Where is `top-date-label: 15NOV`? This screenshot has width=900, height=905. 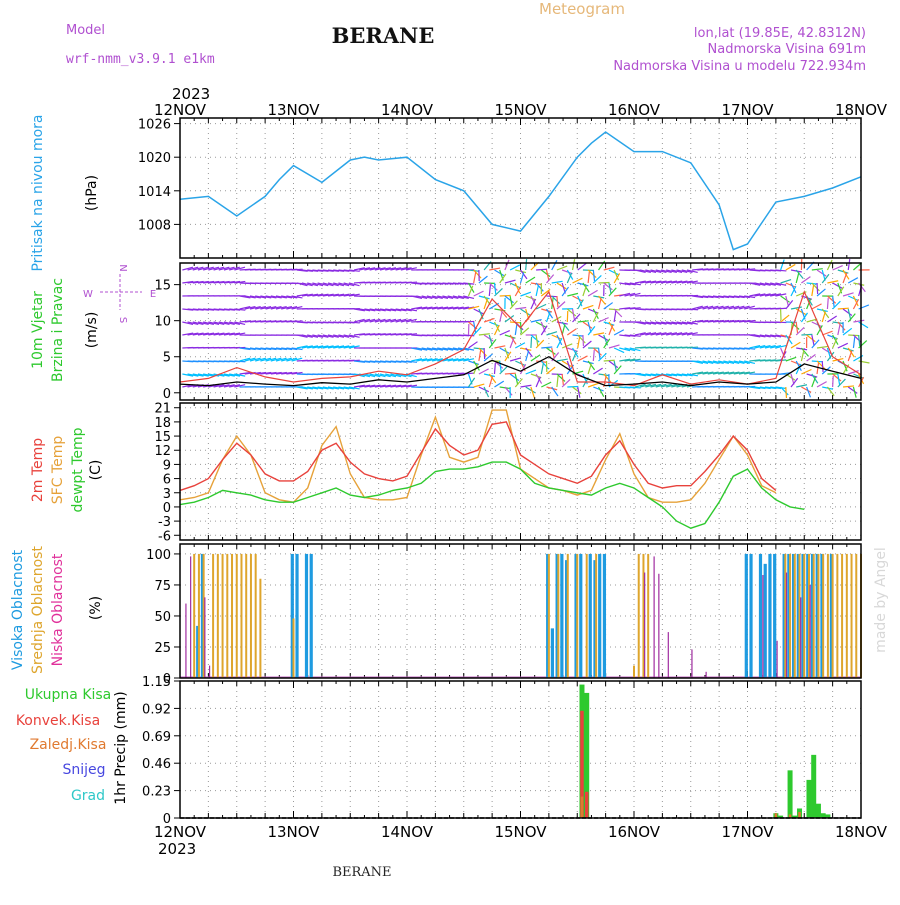
top-date-label: 15NOV is located at coordinates (520, 110).